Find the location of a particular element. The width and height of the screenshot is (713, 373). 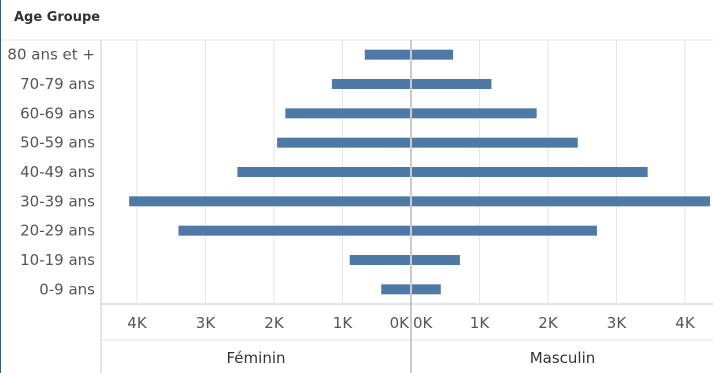

x-tick-label-right: 0K is located at coordinates (423, 323).